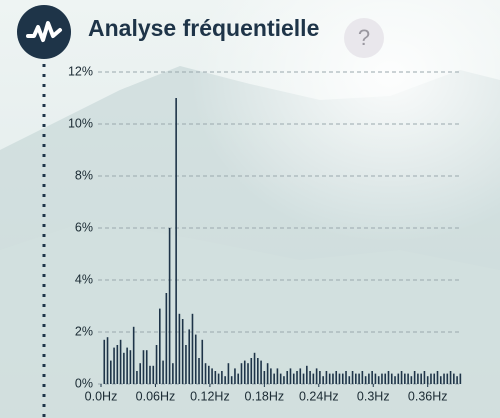  What do you see at coordinates (373, 396) in the screenshot?
I see `x-tick-label: 0.3Hz` at bounding box center [373, 396].